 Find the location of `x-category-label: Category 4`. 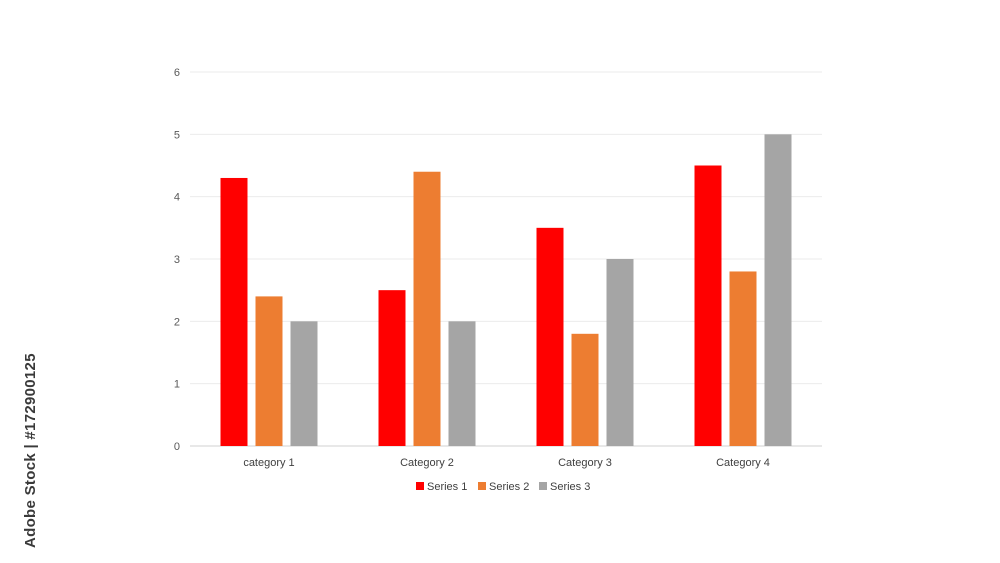

x-category-label: Category 4 is located at coordinates (743, 463).